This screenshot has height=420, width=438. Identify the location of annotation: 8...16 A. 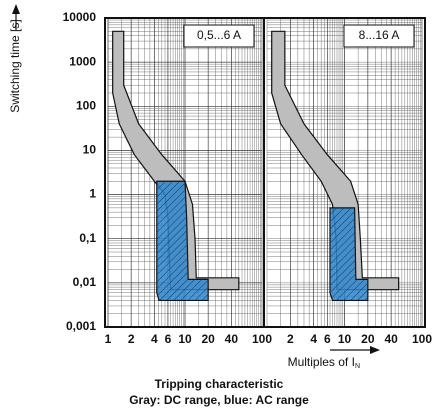
(379, 35).